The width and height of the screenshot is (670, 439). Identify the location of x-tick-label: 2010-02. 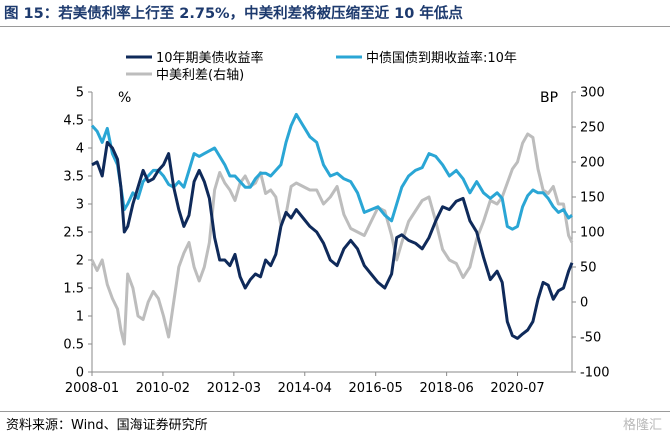
(163, 388).